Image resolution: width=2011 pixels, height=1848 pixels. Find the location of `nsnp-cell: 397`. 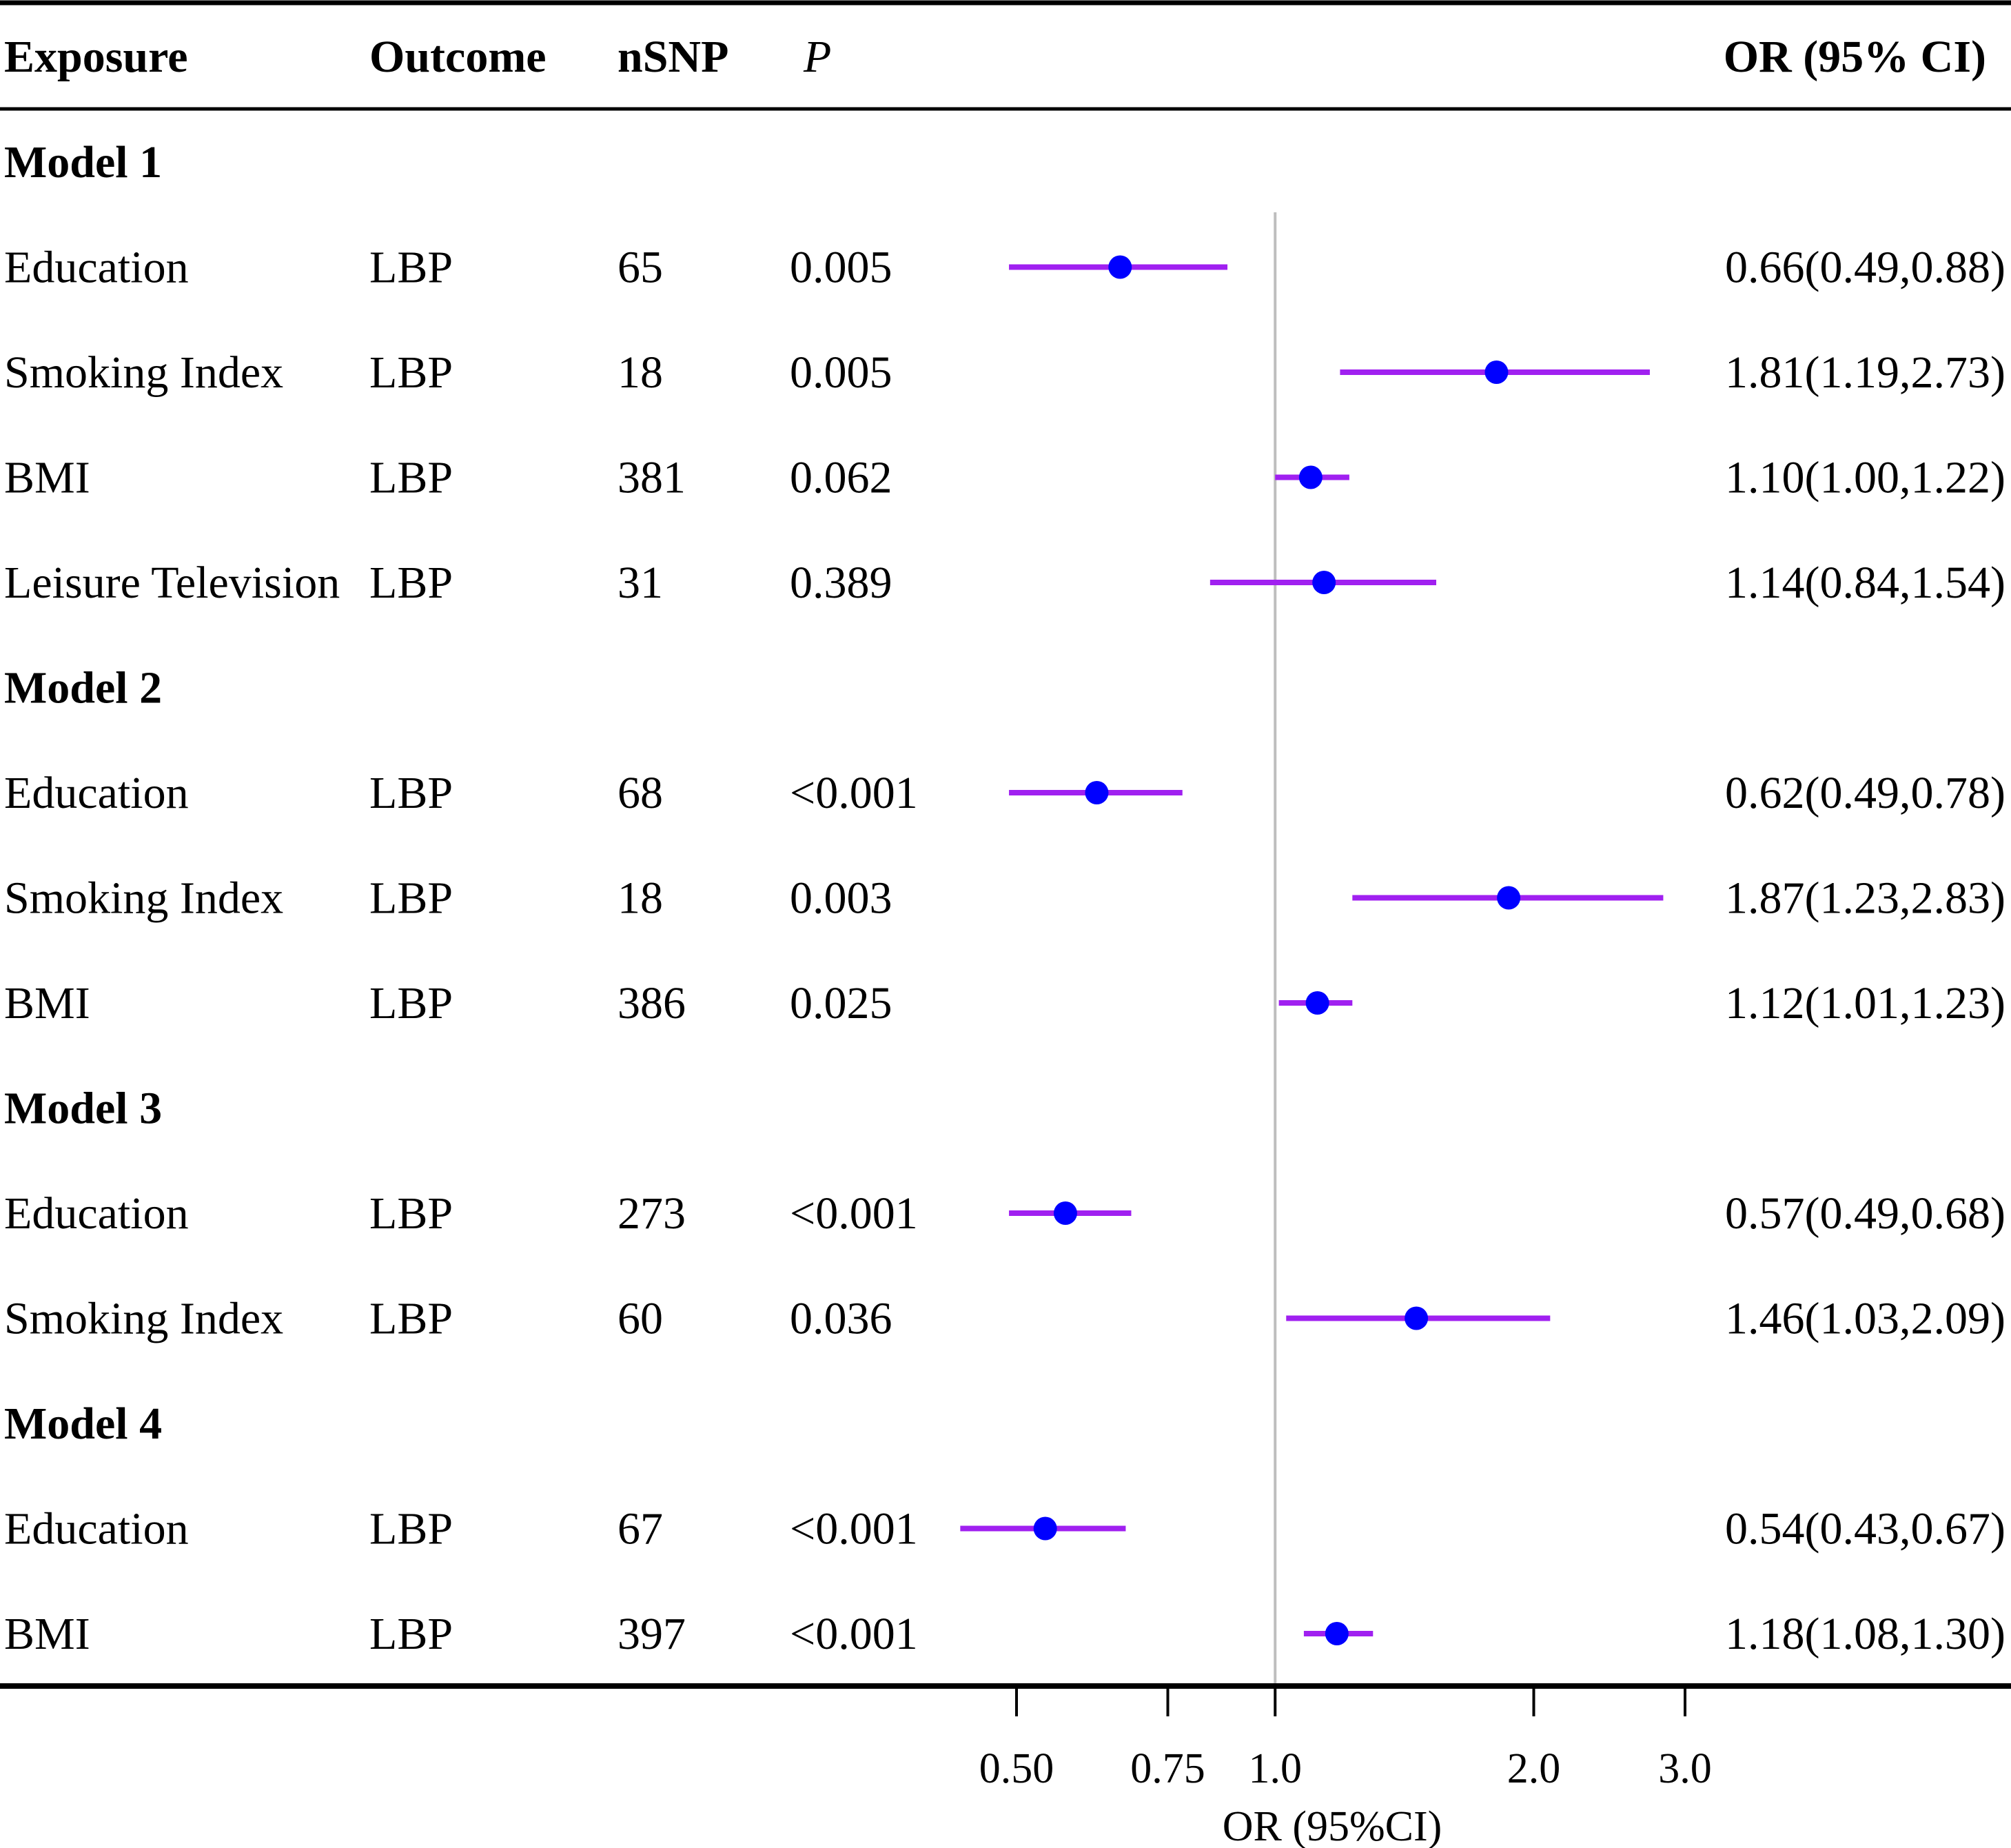

nsnp-cell: 397 is located at coordinates (651, 1634).